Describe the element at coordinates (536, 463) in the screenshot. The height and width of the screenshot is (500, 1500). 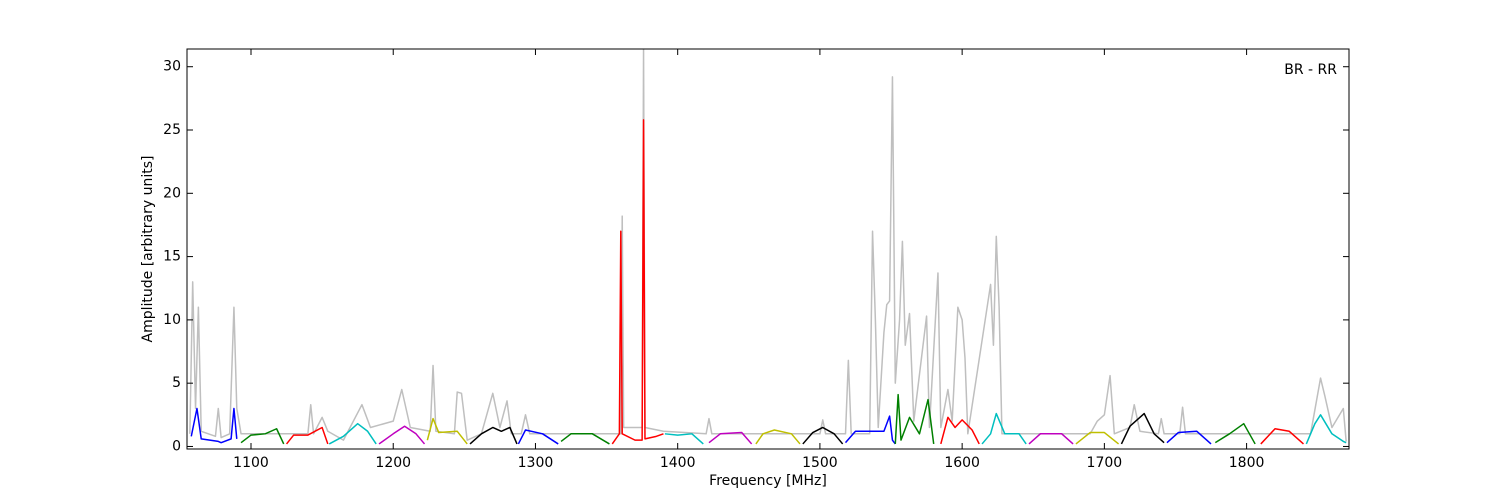
I see `x-tick-label: 1300` at that location.